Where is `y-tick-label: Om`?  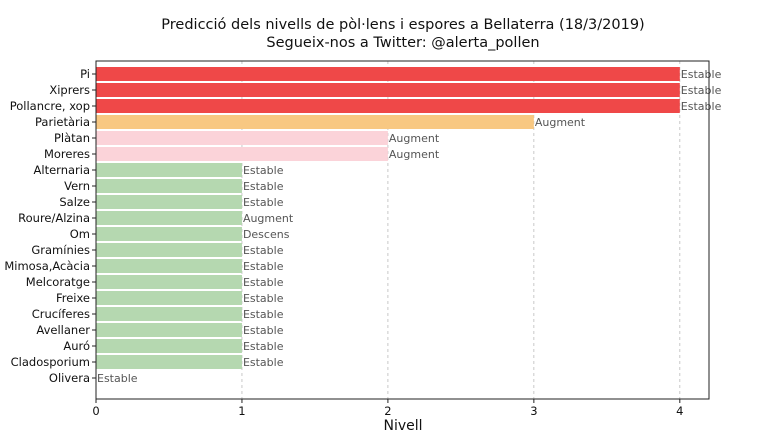 y-tick-label: Om is located at coordinates (80, 234).